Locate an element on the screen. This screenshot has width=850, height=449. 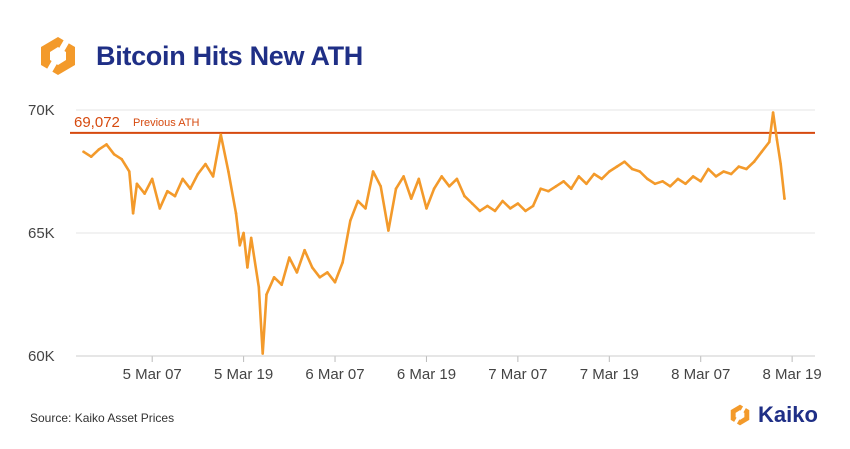
x-tick-label: 8 Mar 19 is located at coordinates (792, 374).